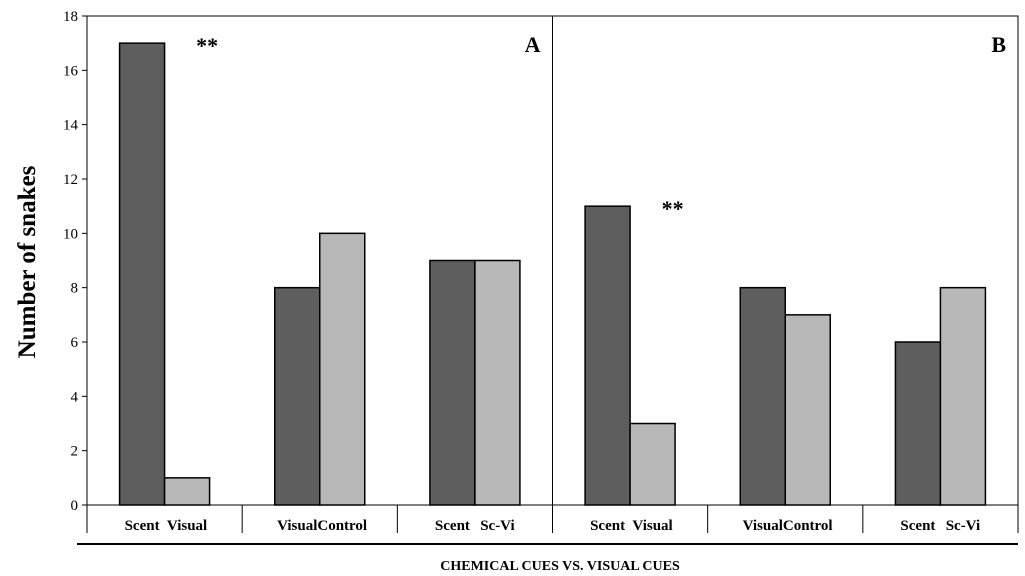  Describe the element at coordinates (75, 452) in the screenshot. I see `y-tick-label: 2` at that location.